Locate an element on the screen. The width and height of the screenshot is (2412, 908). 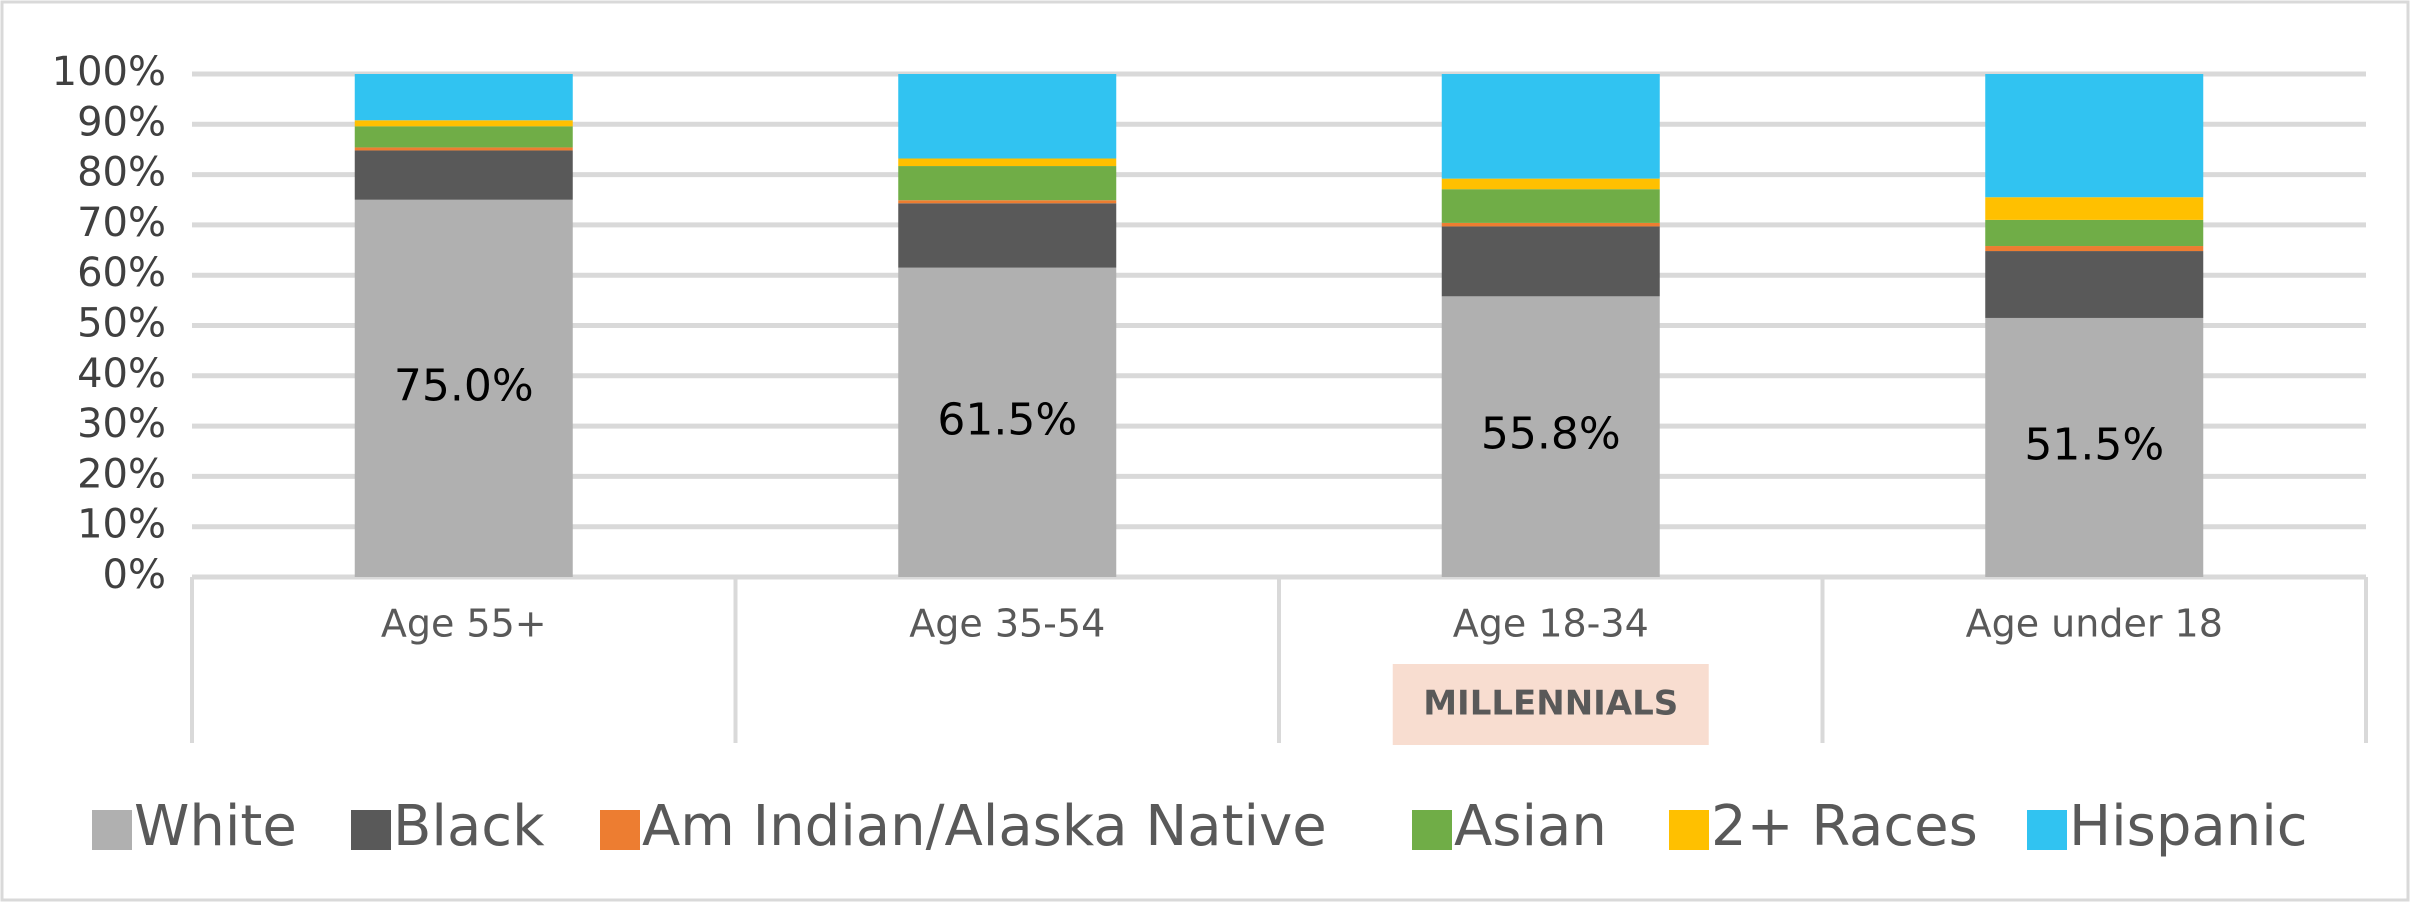
data-label: 61.5% is located at coordinates (1007, 419).